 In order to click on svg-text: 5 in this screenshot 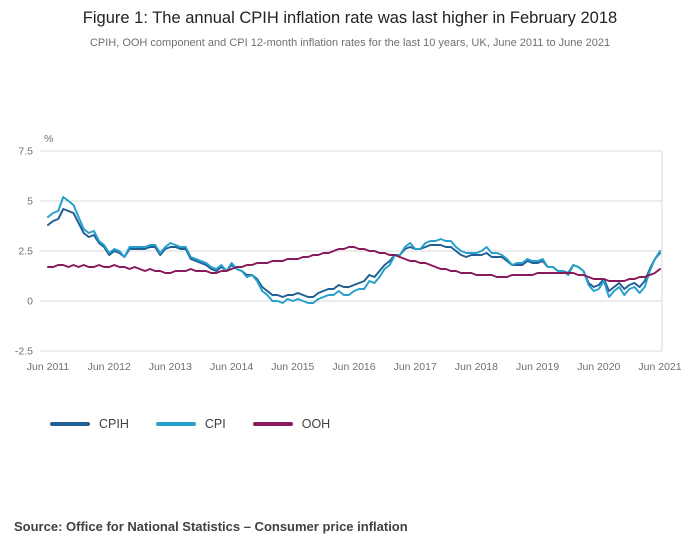, I will do `click(30, 201)`.